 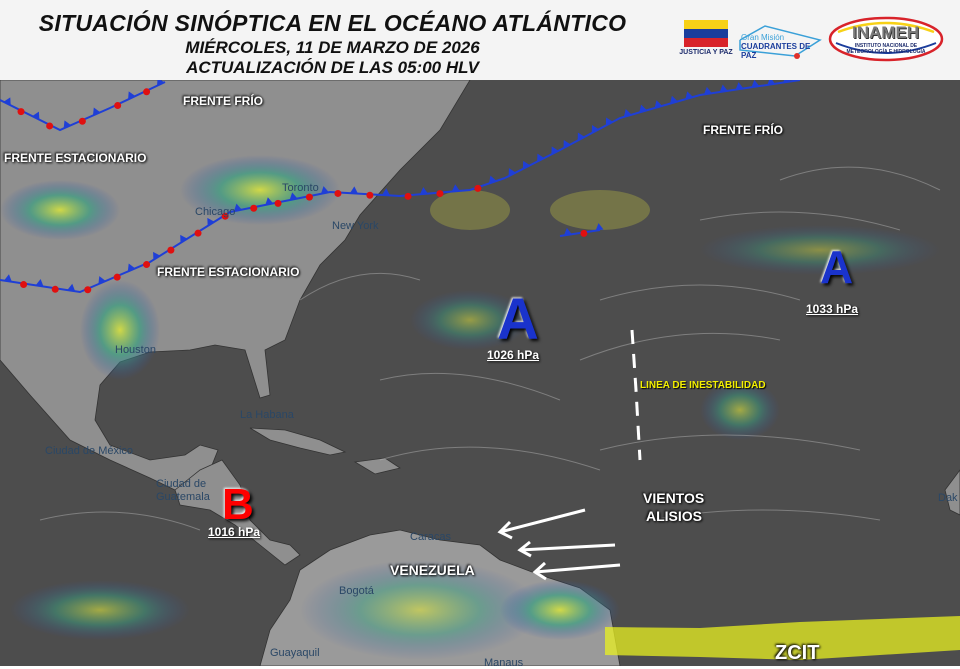 I want to click on high-pressure-east: A, so click(x=837, y=267).